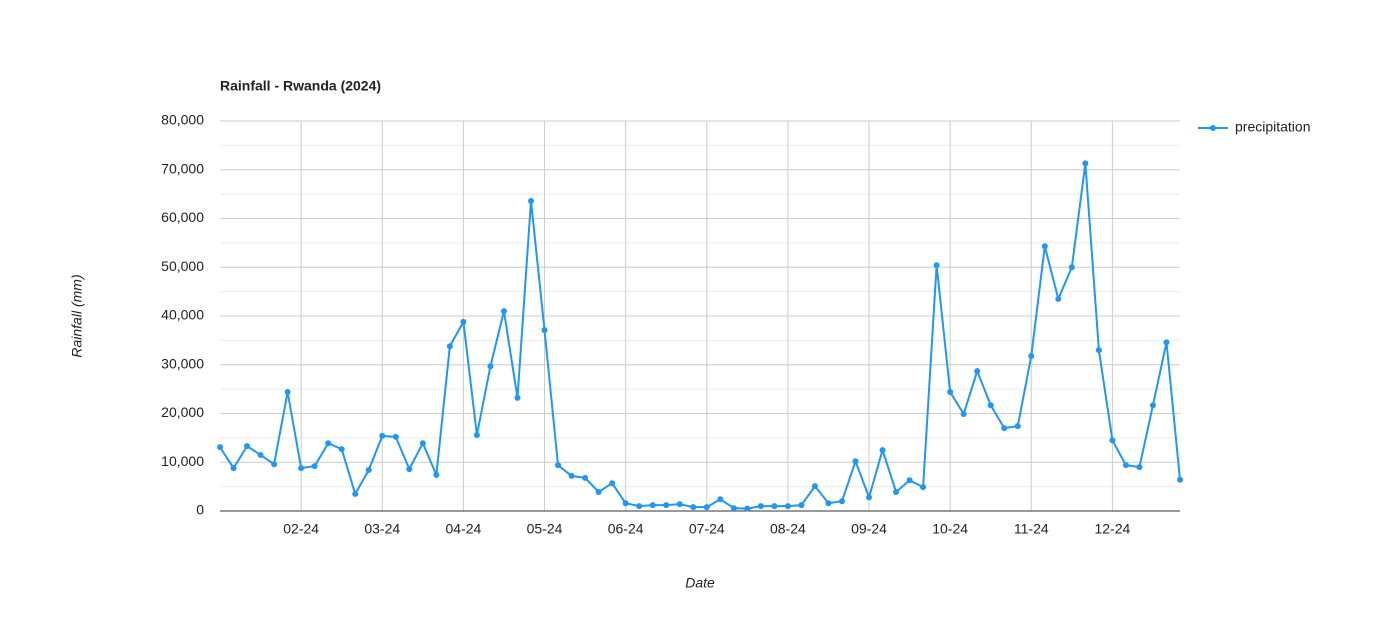 The height and width of the screenshot is (632, 1400). What do you see at coordinates (1112, 529) in the screenshot?
I see `x-tick-label: 12-24` at bounding box center [1112, 529].